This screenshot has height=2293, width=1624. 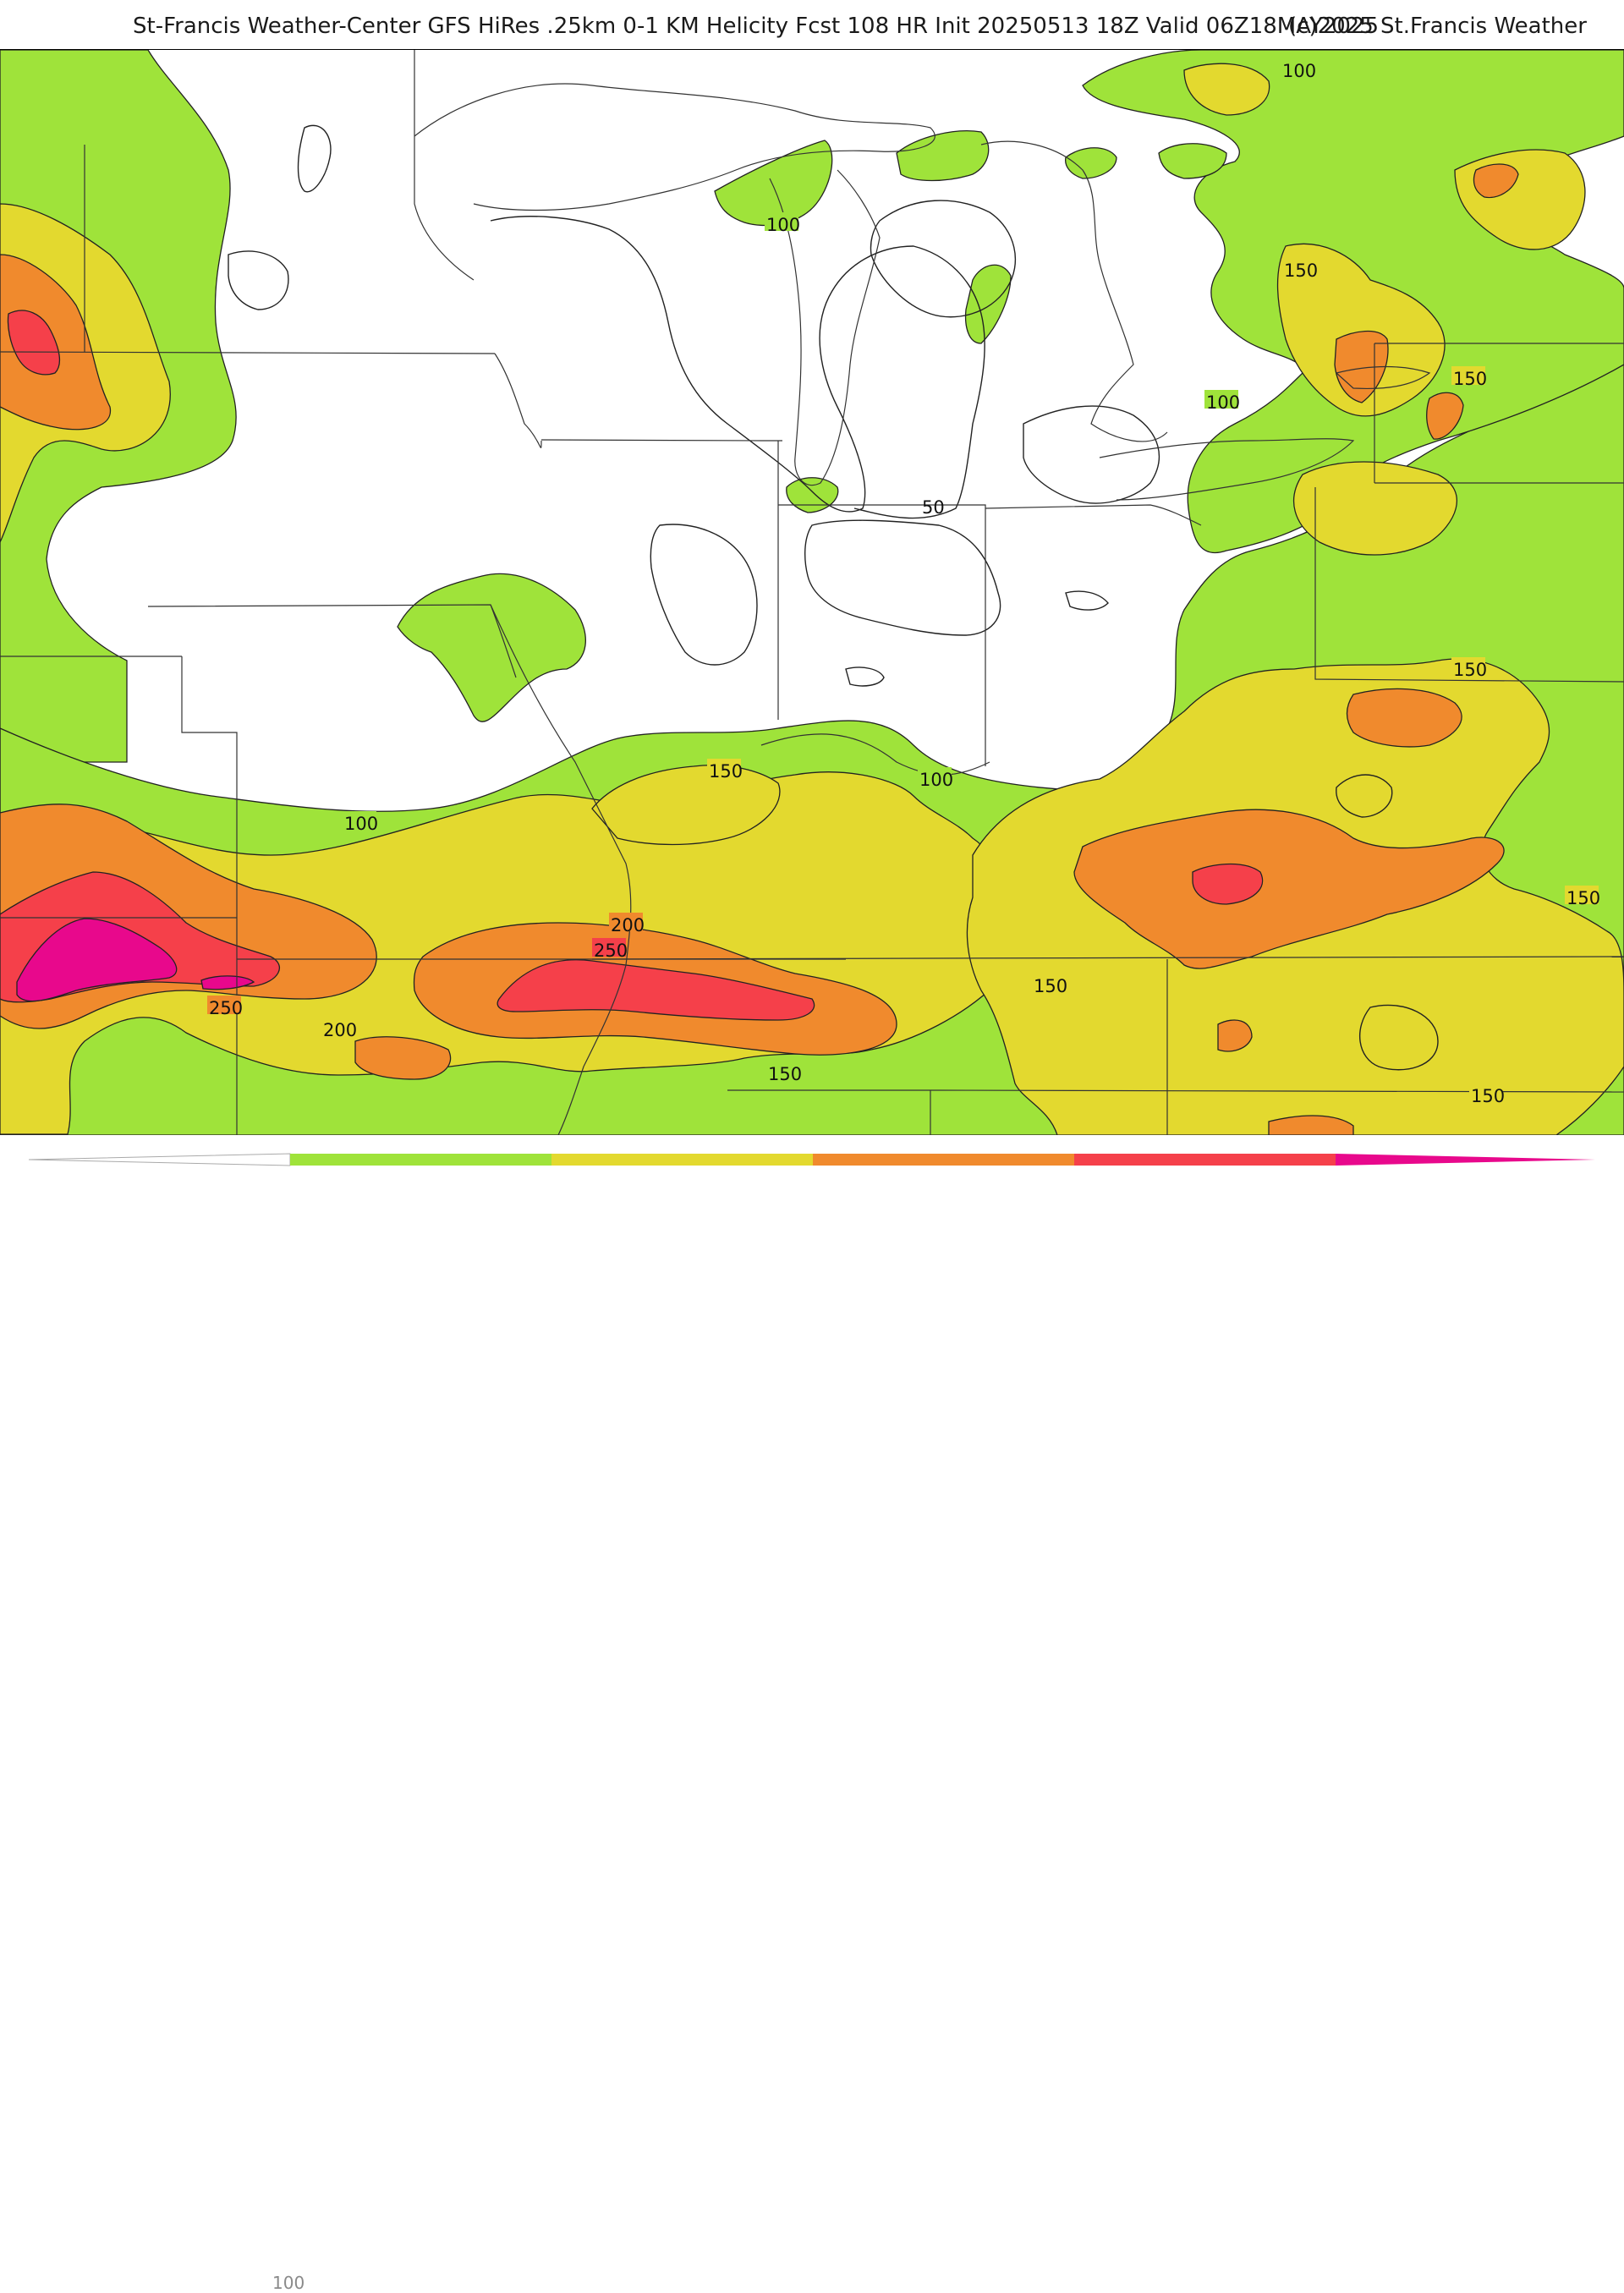 What do you see at coordinates (1438, 26) in the screenshot?
I see `copyright-notice: (c)2025 St.Francis Weather` at bounding box center [1438, 26].